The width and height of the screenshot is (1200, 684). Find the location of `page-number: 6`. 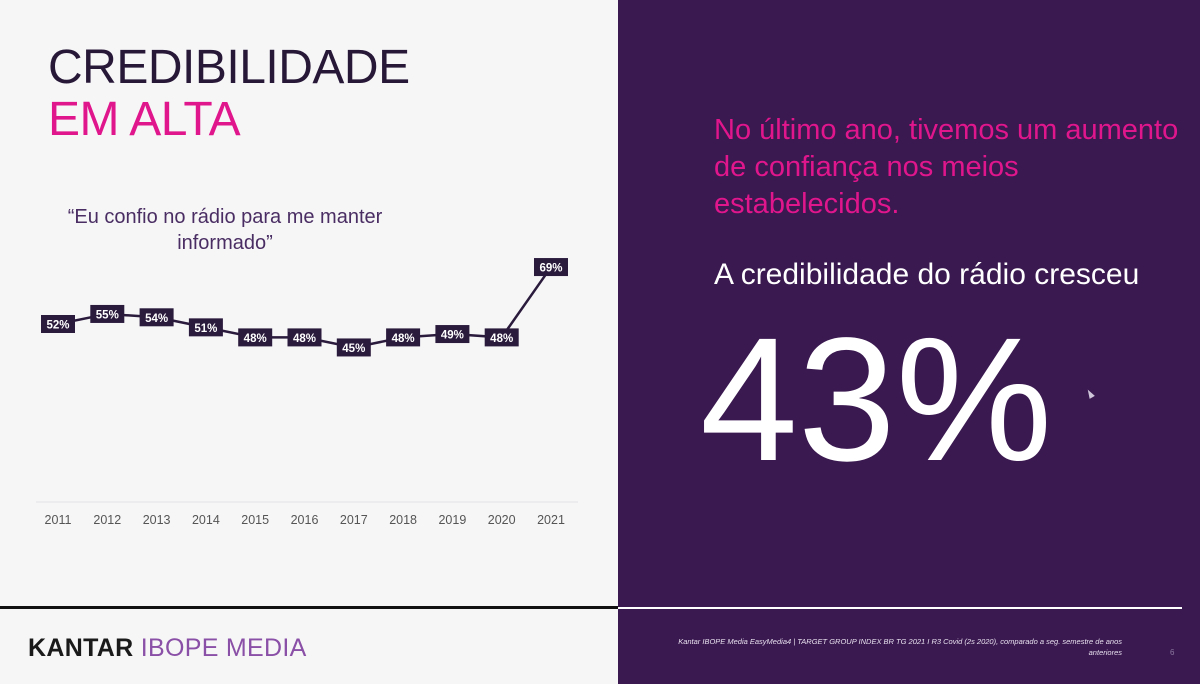

page-number: 6 is located at coordinates (1172, 652).